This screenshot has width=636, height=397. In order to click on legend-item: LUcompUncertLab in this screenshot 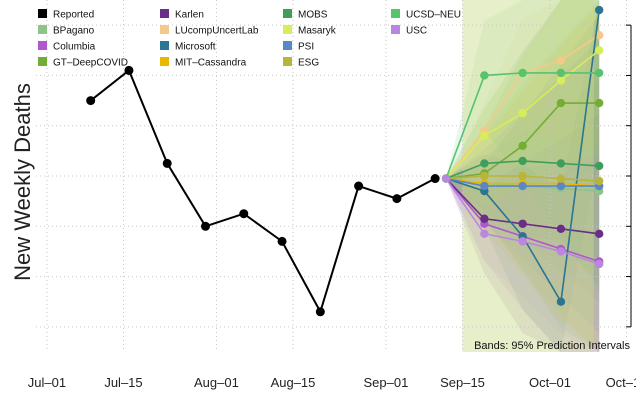, I will do `click(209, 31)`.